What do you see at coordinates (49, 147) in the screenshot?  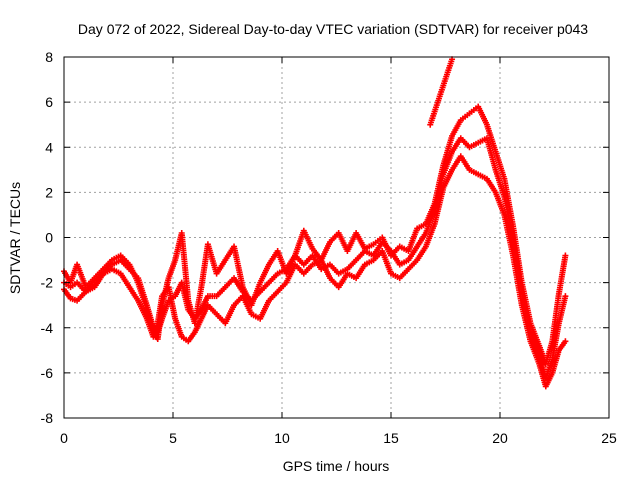 I see `y-tick-label: 4` at bounding box center [49, 147].